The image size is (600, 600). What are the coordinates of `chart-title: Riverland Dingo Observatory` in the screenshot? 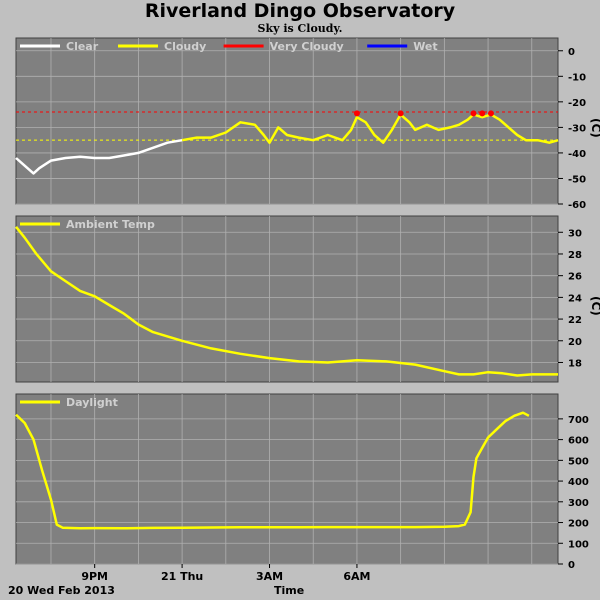 It's located at (300, 11).